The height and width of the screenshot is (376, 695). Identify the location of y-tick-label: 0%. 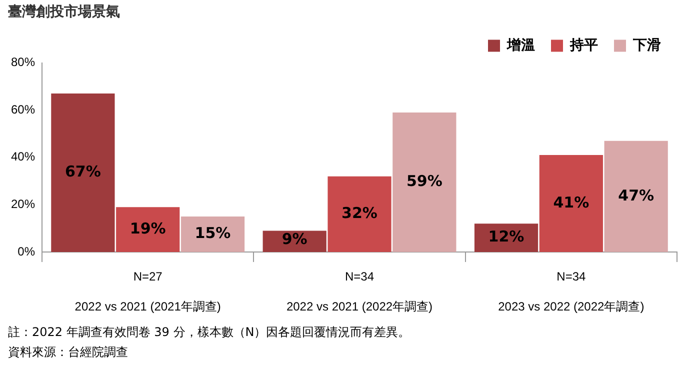
(27, 251).